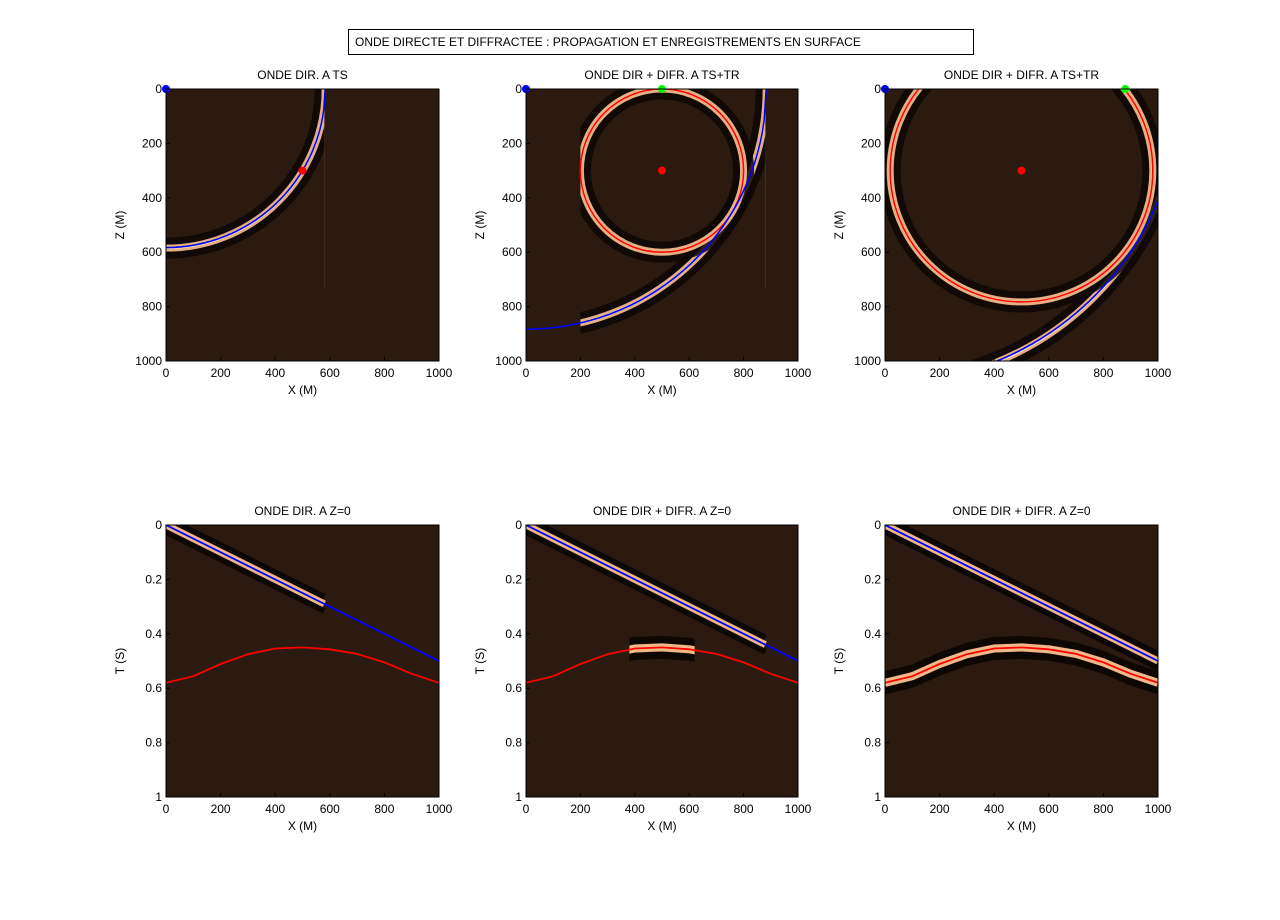 This screenshot has height=920, width=1280. Describe the element at coordinates (646, 592) in the screenshot. I see `direct-event-trough-lower` at that location.